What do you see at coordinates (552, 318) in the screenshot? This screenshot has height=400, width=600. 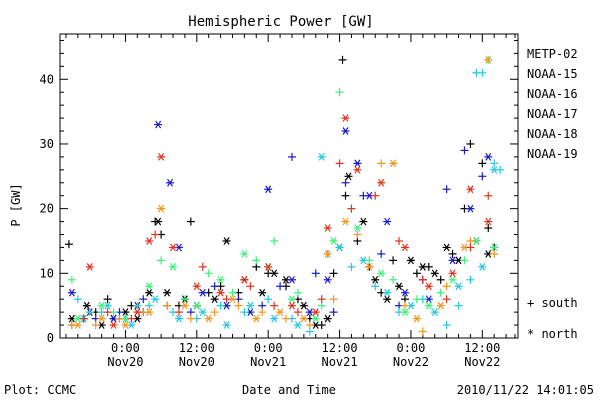 I see `marker-legend: + south * north` at bounding box center [552, 318].